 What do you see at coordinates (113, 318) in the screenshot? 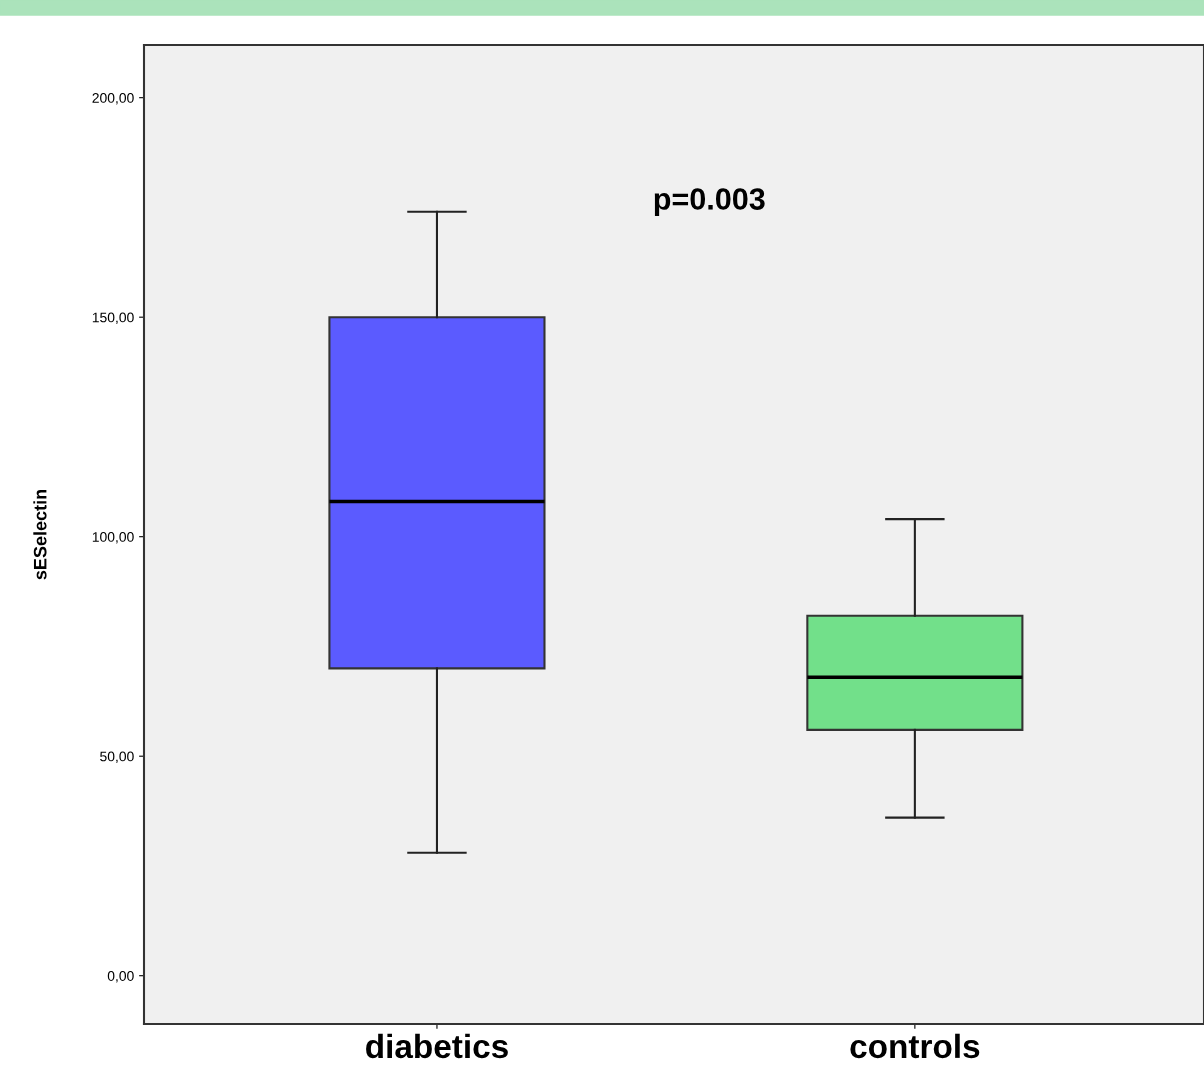
I see `y-tick-label: 150,00` at bounding box center [113, 318].